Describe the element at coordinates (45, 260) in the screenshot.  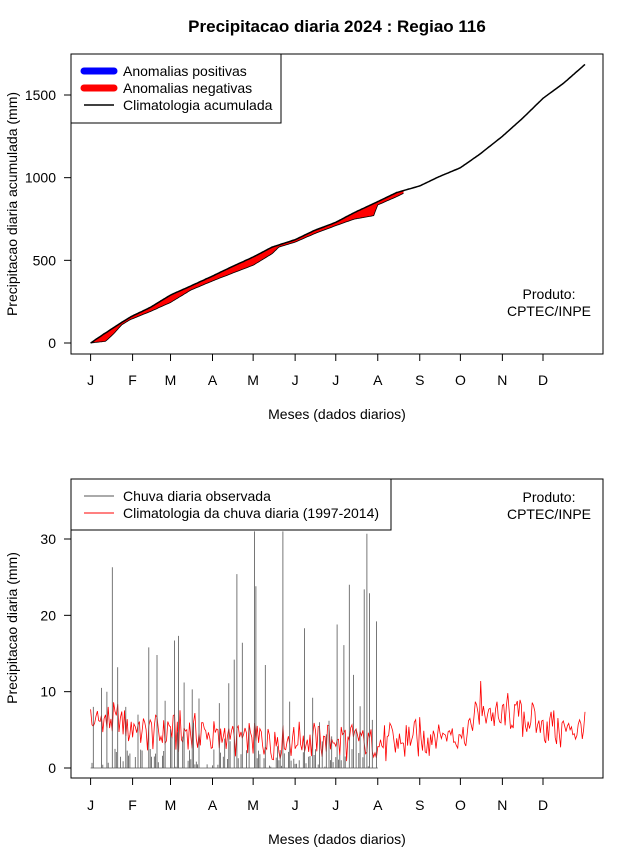
I see `accumulated-y-tick-label: 500` at that location.